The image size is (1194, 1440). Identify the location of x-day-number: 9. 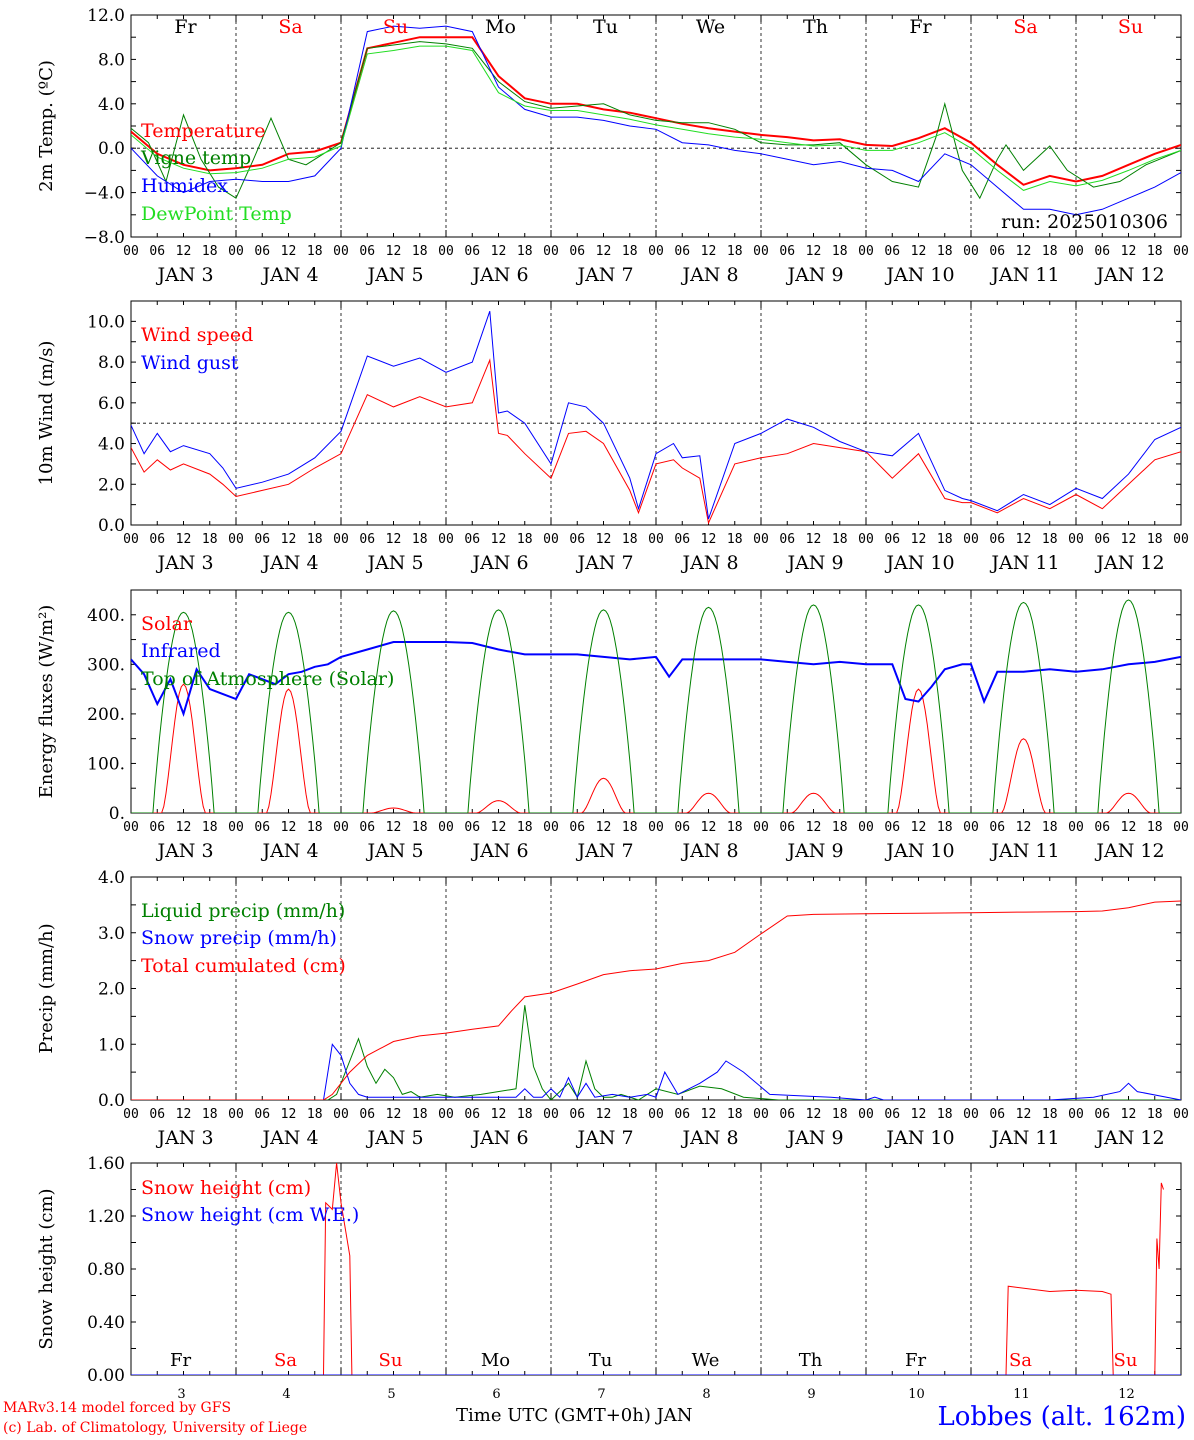
(811, 1394).